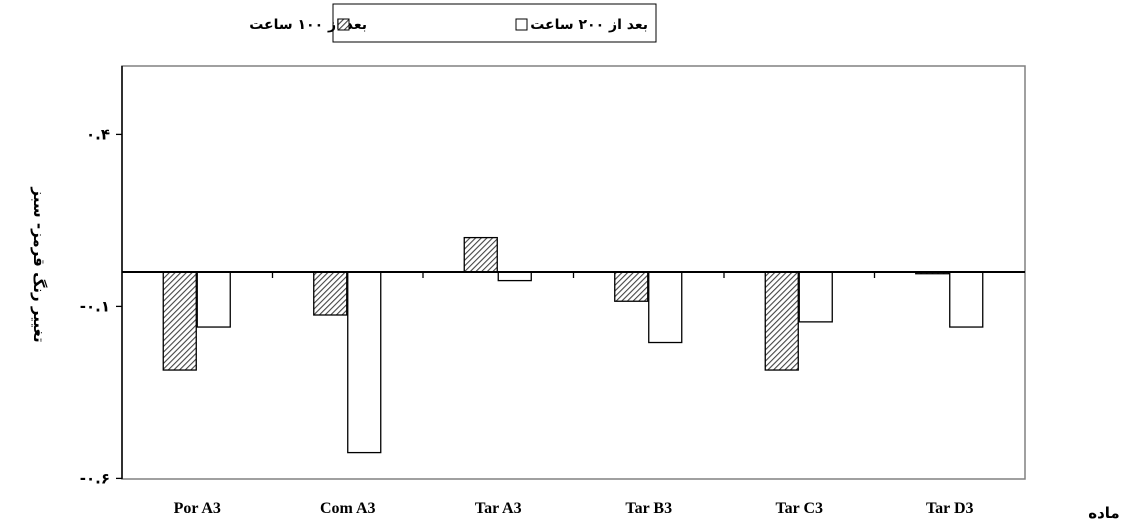  I want to click on y-axis-label: تغییر رنگ قرمز- سبز, so click(39, 264).